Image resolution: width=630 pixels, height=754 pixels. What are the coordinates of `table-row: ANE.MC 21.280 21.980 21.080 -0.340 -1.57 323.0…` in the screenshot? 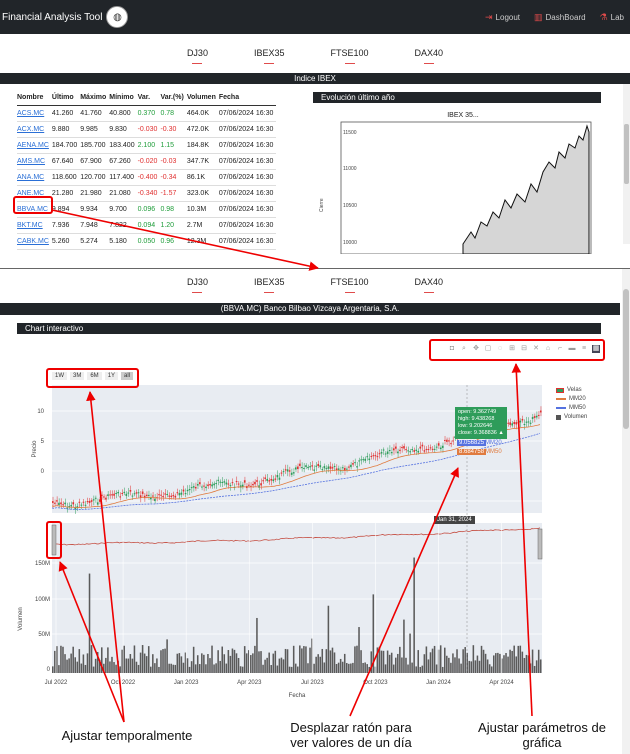 It's located at (147, 193).